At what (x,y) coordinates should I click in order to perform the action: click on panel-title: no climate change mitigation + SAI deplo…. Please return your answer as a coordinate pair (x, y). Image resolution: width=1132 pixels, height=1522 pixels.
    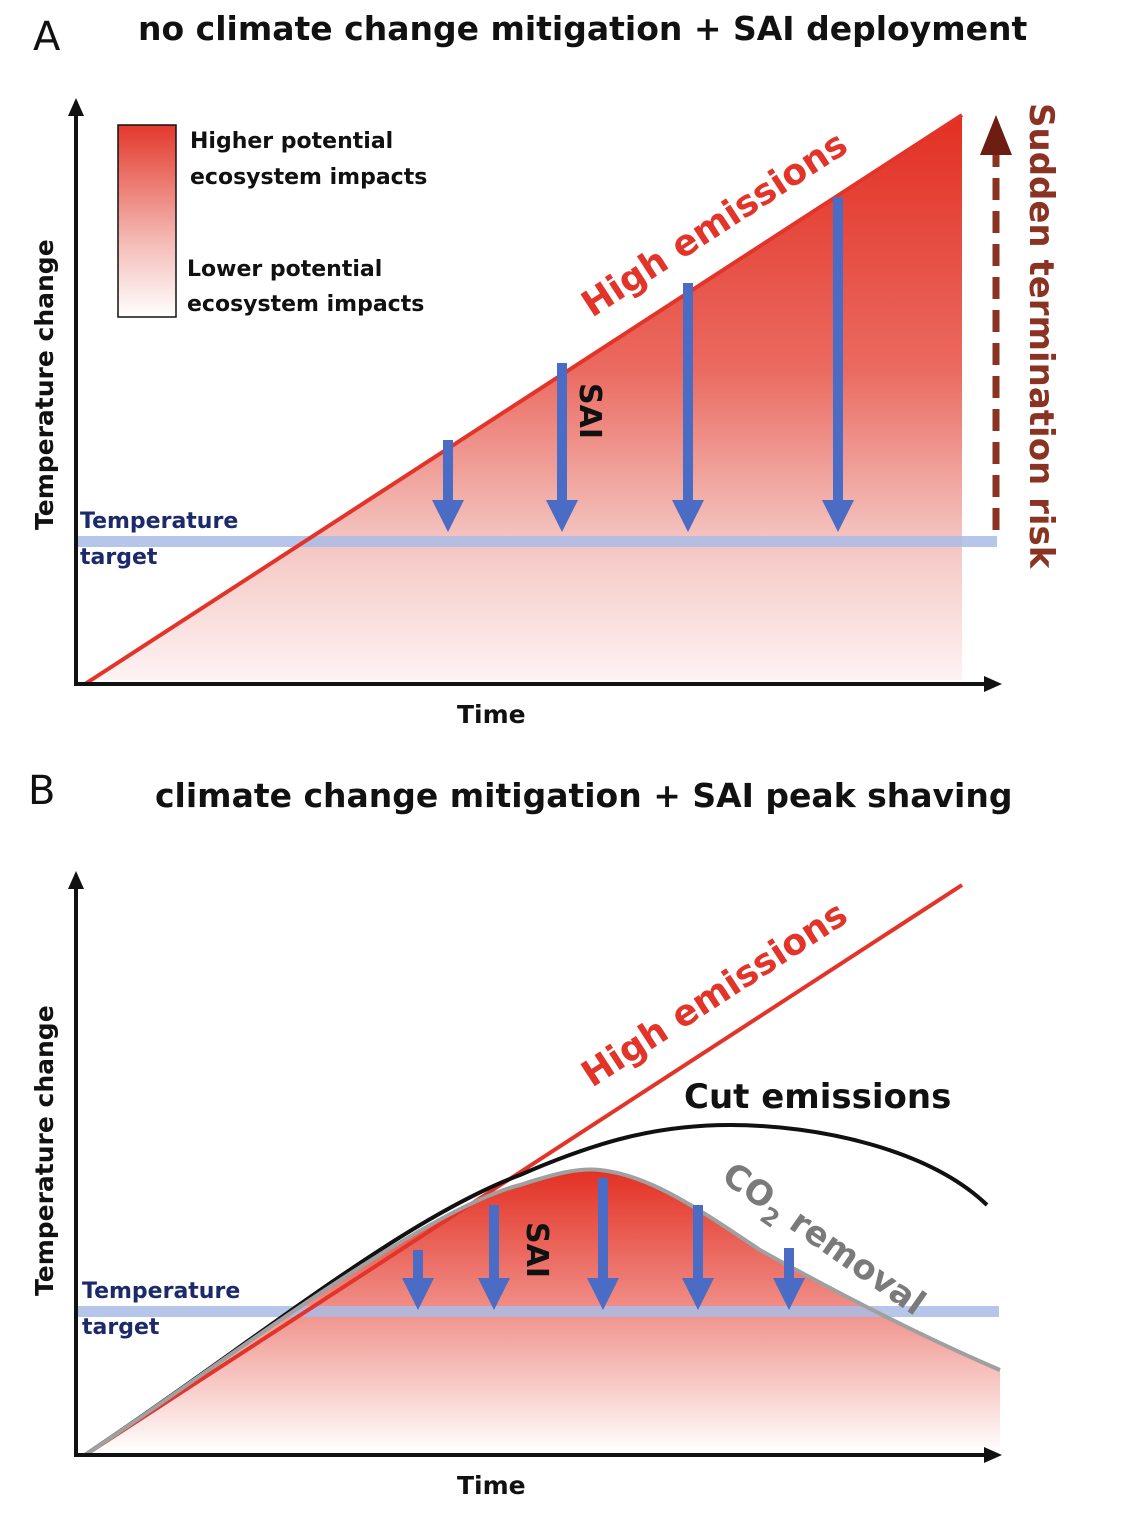
    Looking at the image, I should click on (582, 28).